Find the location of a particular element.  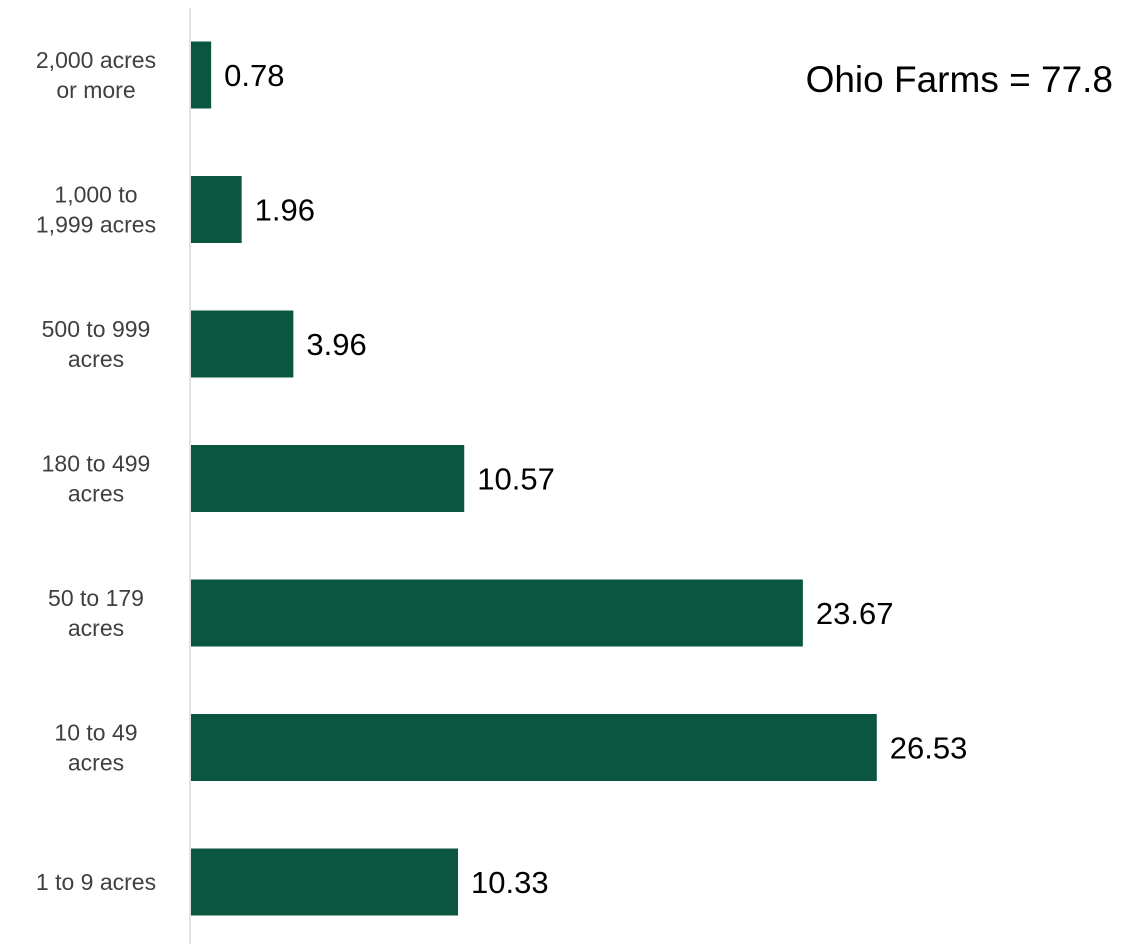

value-label: 0.78 is located at coordinates (254, 75).